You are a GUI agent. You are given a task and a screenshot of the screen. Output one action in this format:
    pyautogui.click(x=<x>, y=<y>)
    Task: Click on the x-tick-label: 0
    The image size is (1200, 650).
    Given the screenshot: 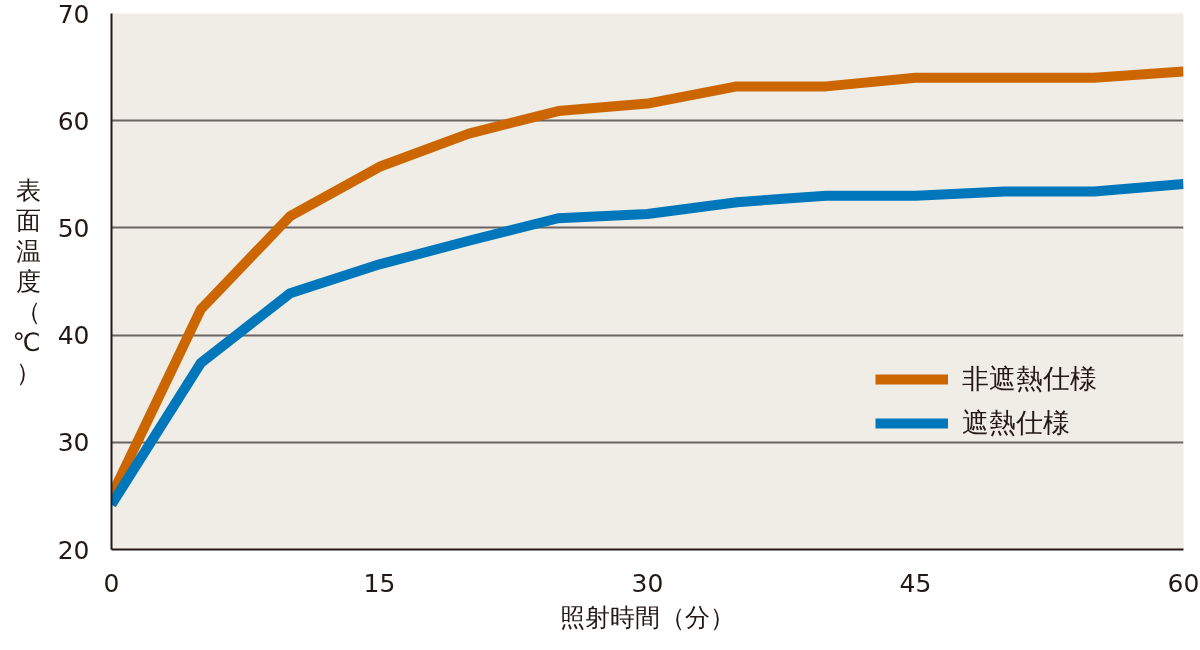 What is the action you would take?
    pyautogui.click(x=111, y=583)
    